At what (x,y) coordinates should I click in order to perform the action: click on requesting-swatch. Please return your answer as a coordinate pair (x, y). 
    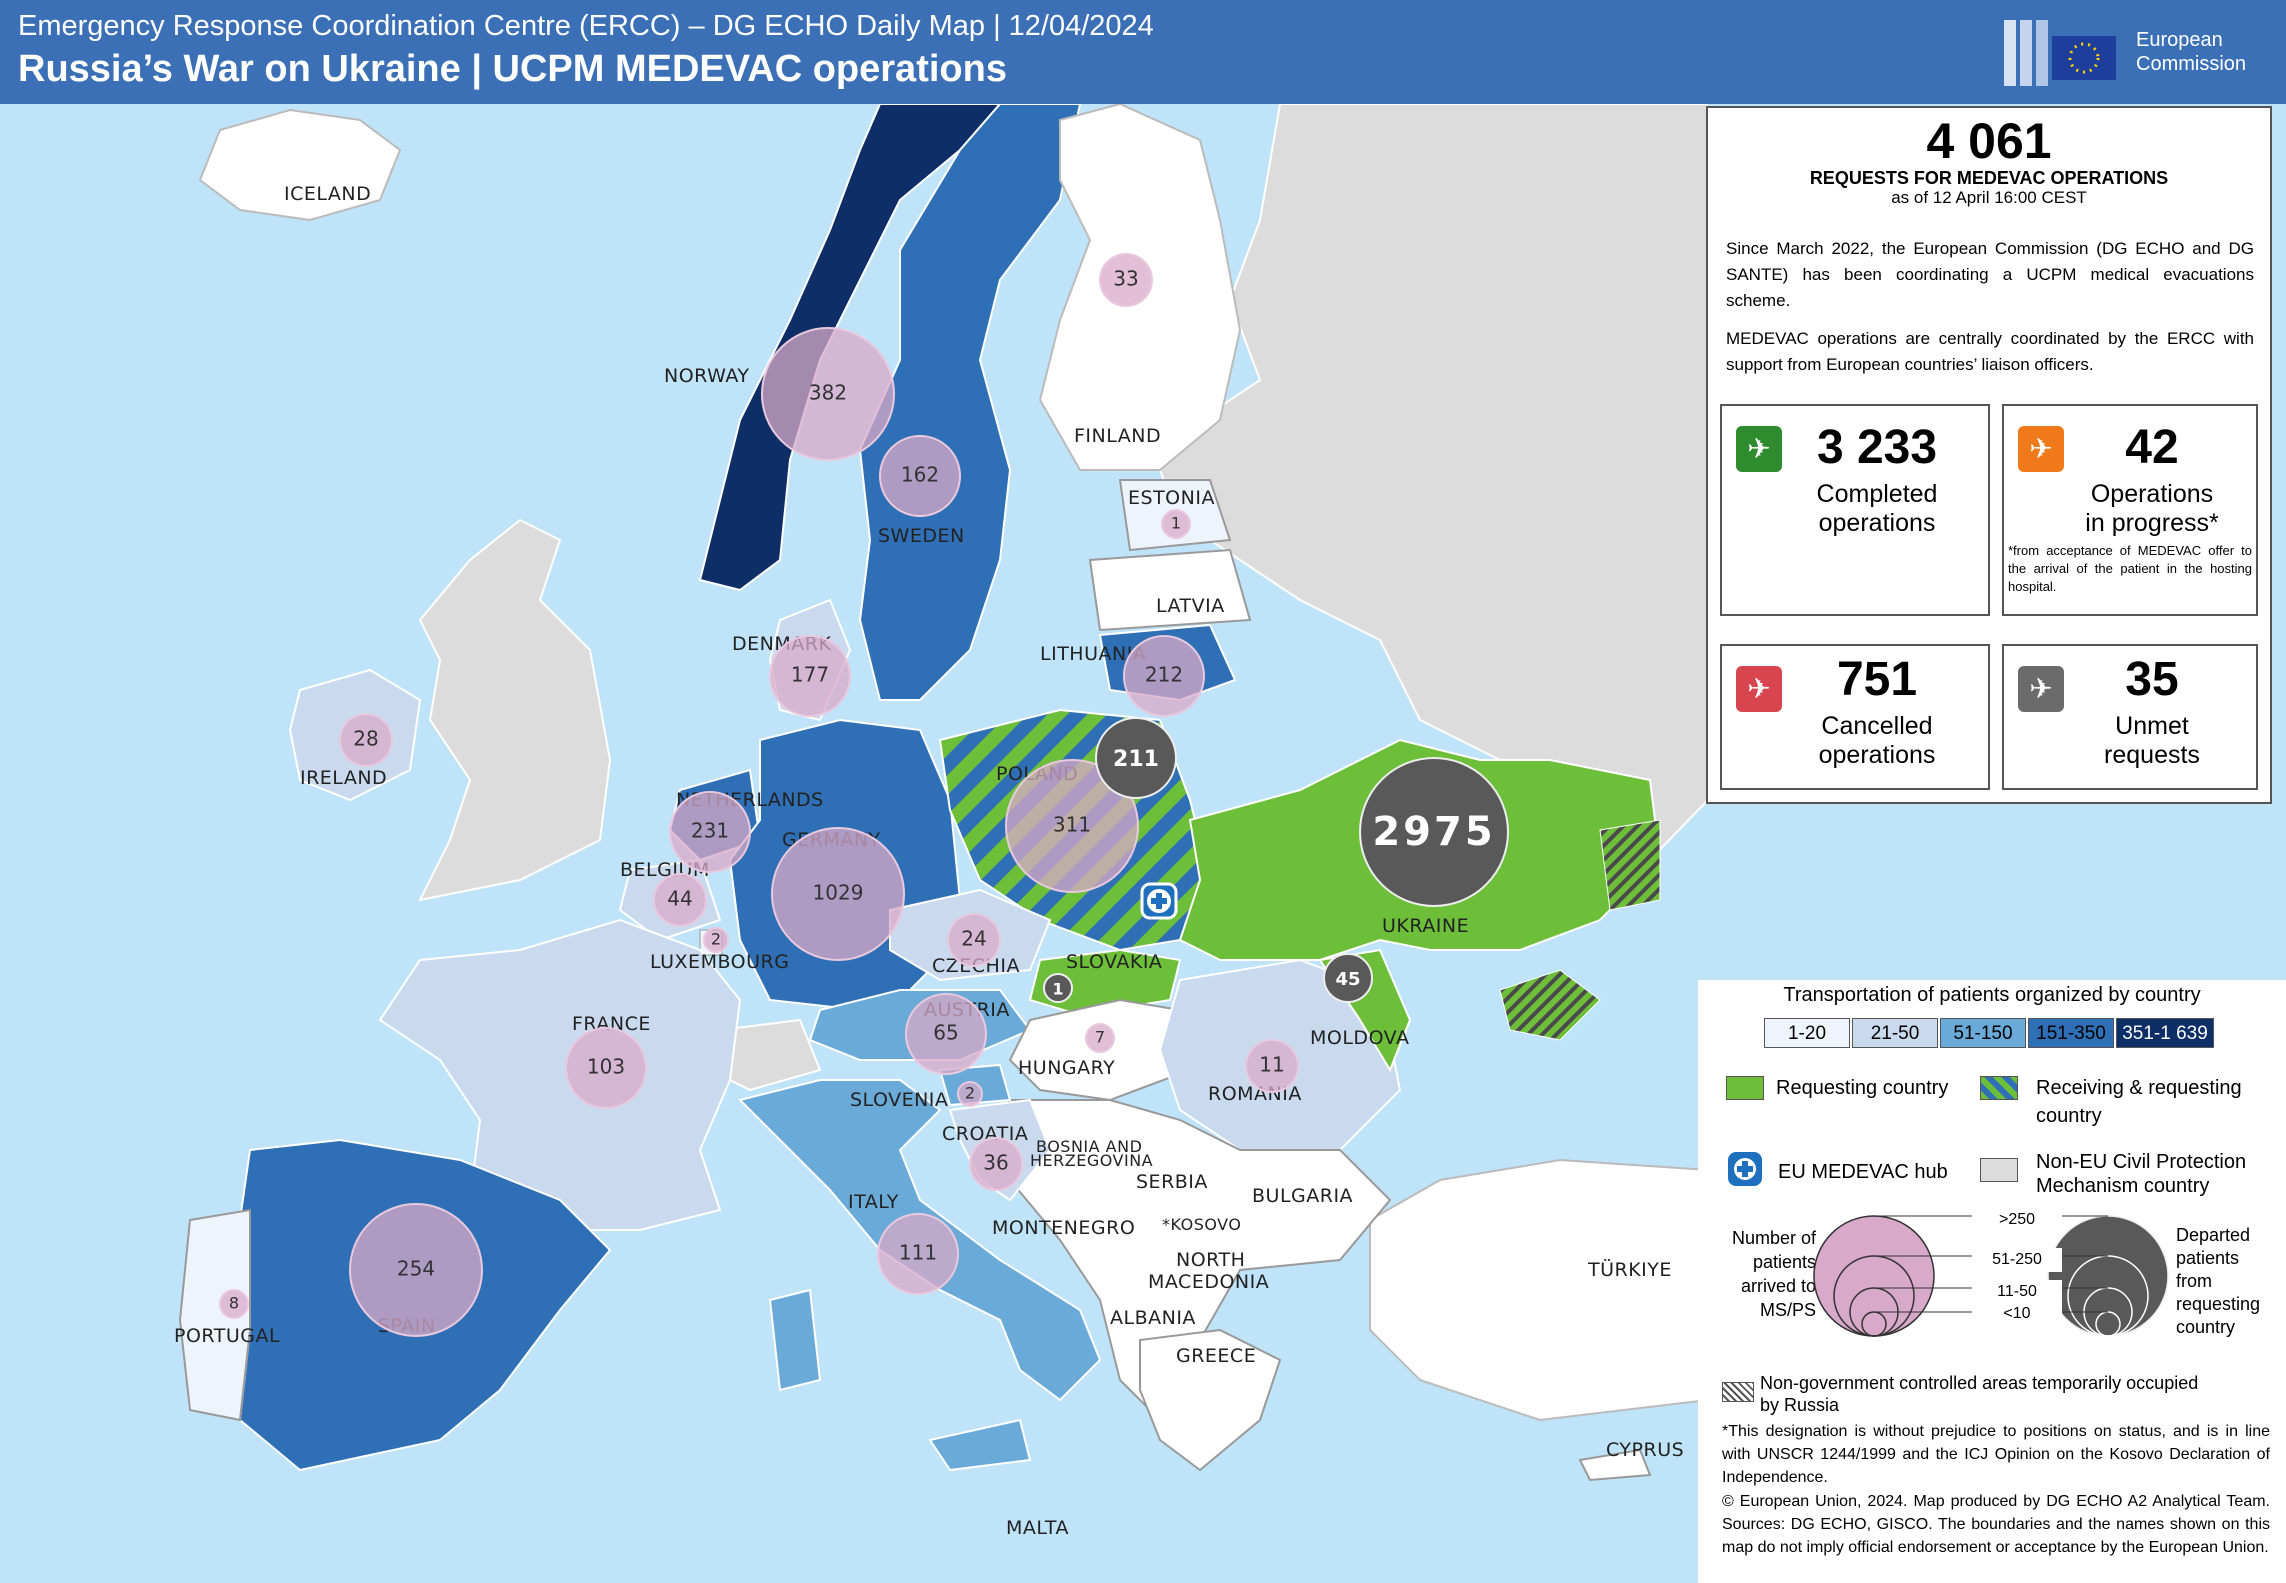
    Looking at the image, I should click on (1745, 1088).